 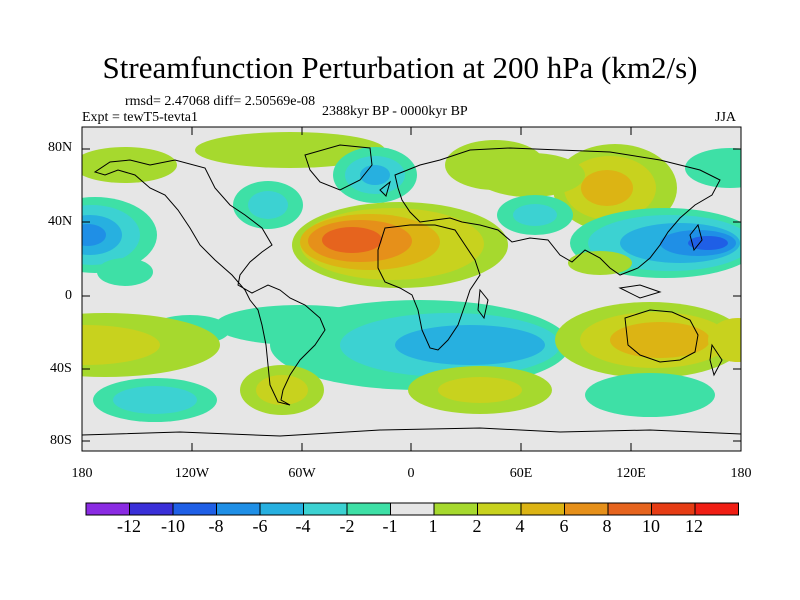 I want to click on lat-label-80n: 80N, so click(x=60, y=147).